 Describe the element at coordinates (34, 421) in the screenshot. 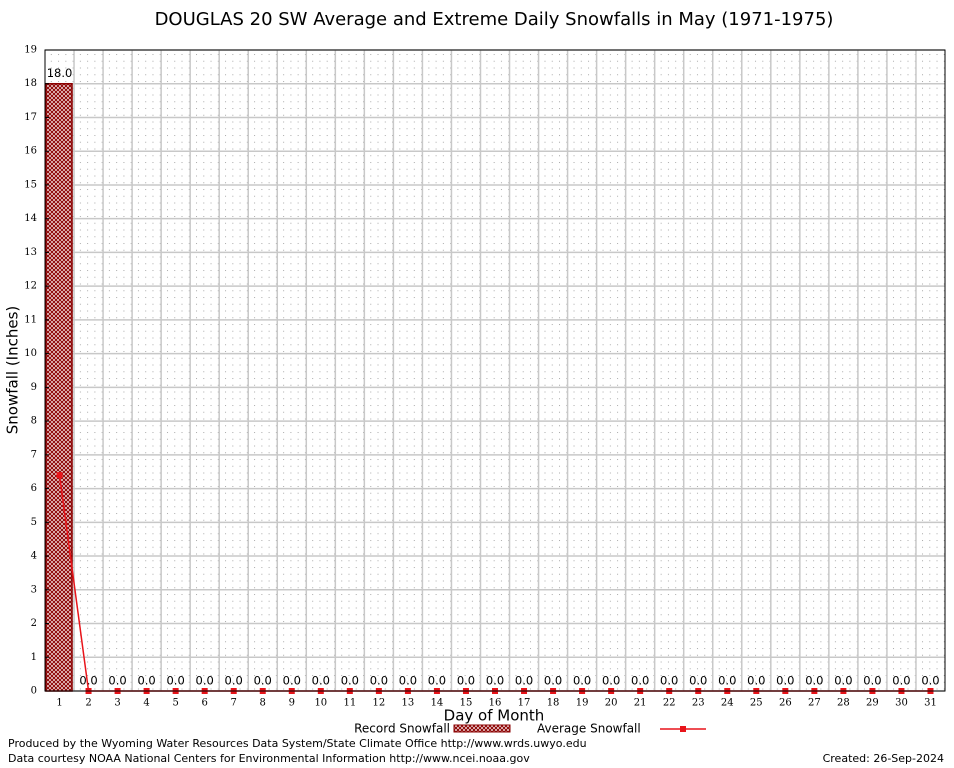

I see `y-tick-label: 8` at that location.